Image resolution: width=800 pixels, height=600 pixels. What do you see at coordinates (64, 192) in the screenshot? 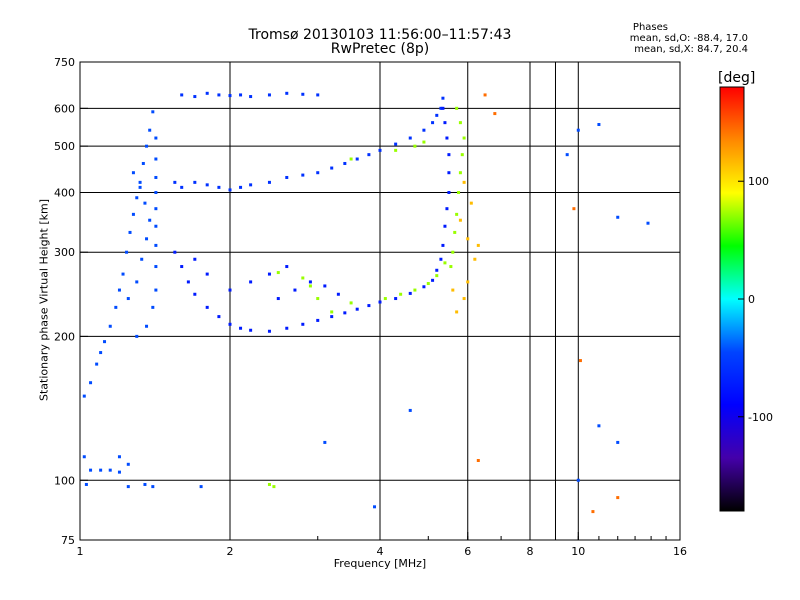
I see `y-tick-label: 400` at bounding box center [64, 192].